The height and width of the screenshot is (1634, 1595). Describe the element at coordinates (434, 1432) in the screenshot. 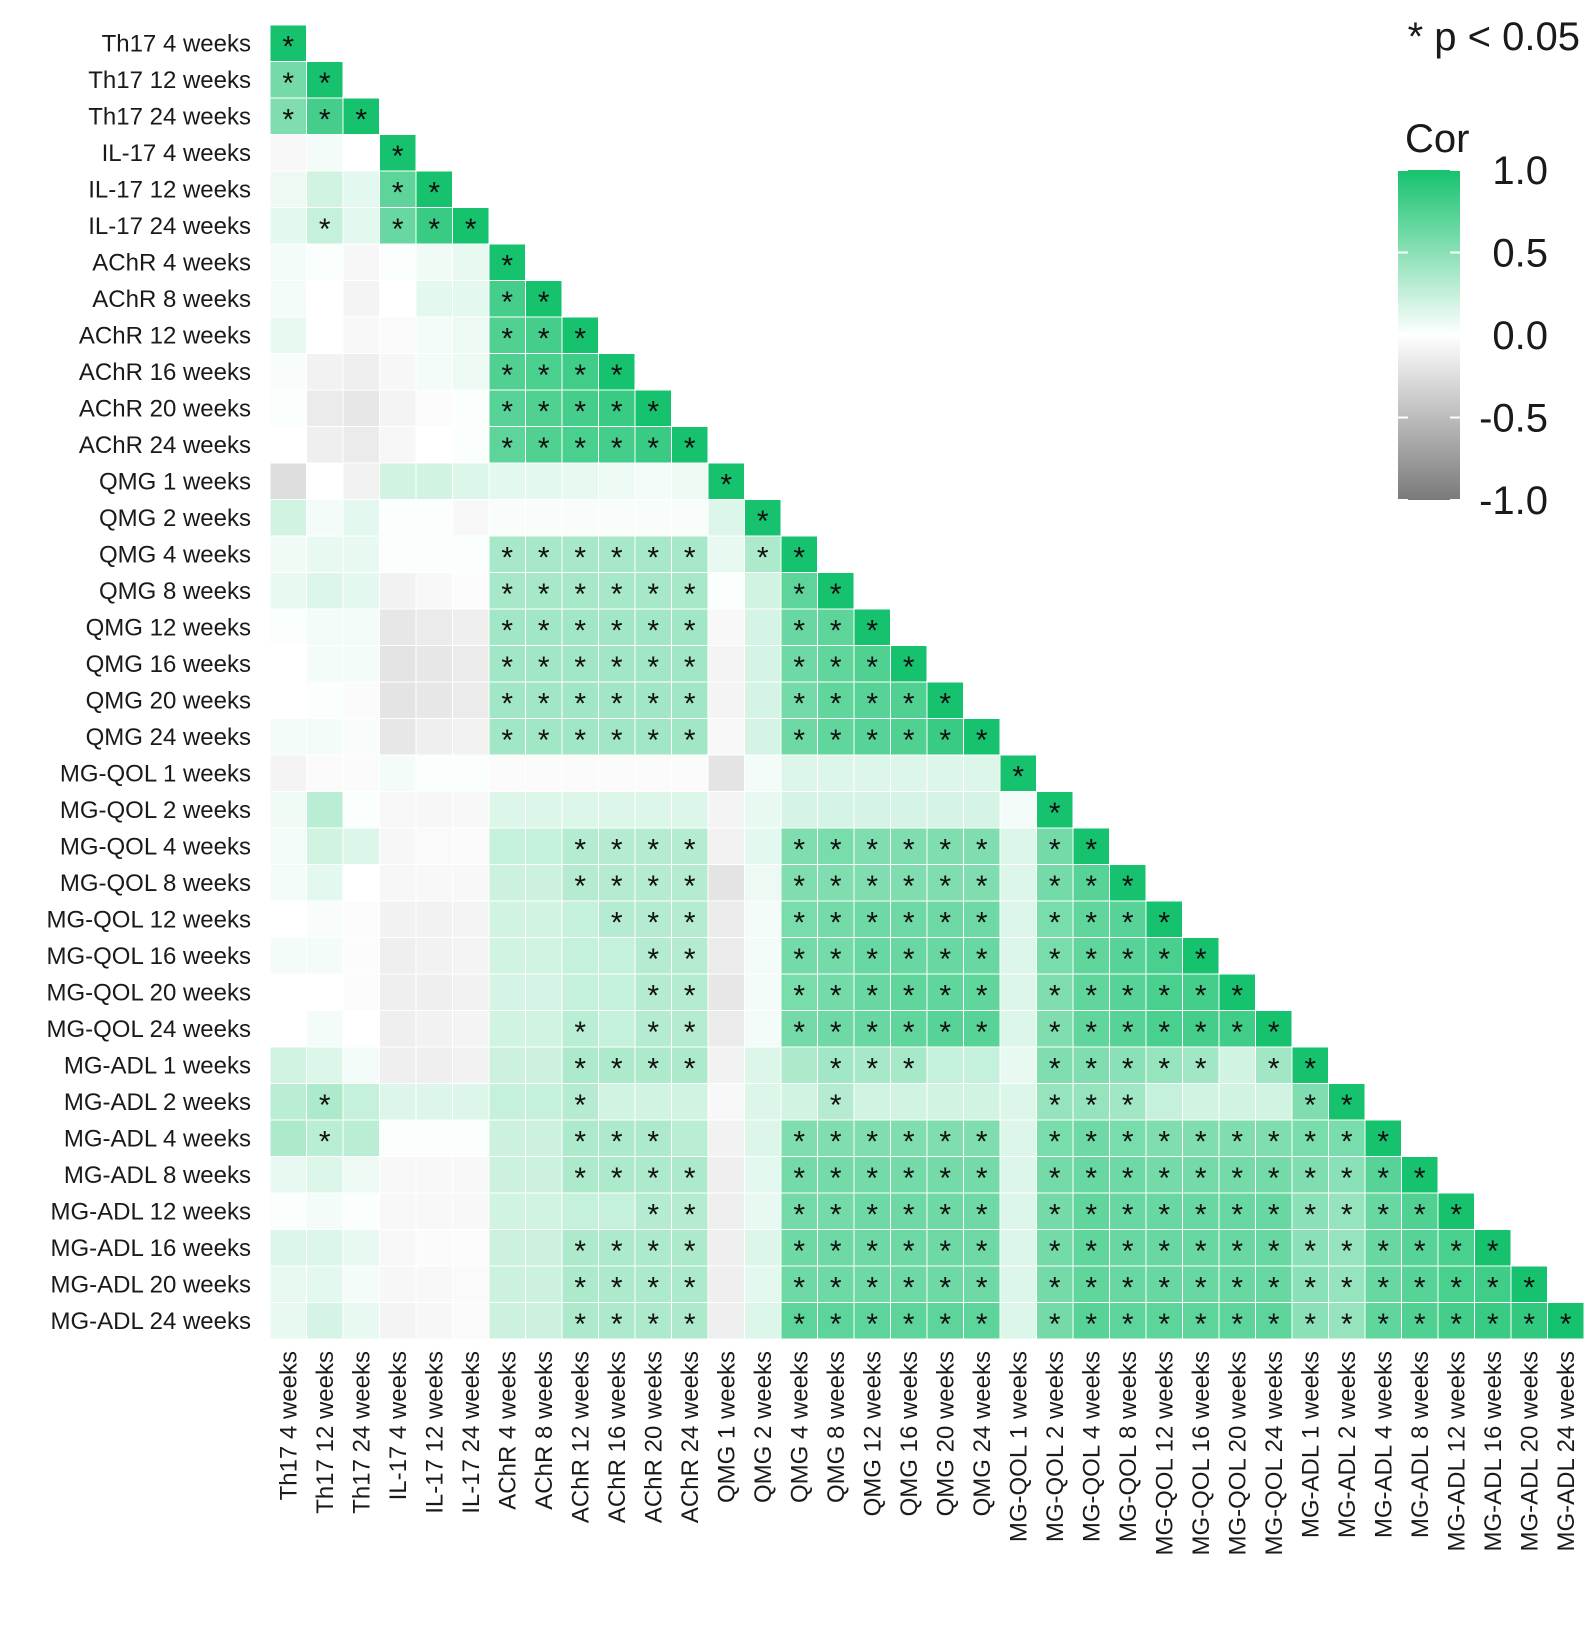

I see `column-tick-label: IL-17 12 weeks` at that location.